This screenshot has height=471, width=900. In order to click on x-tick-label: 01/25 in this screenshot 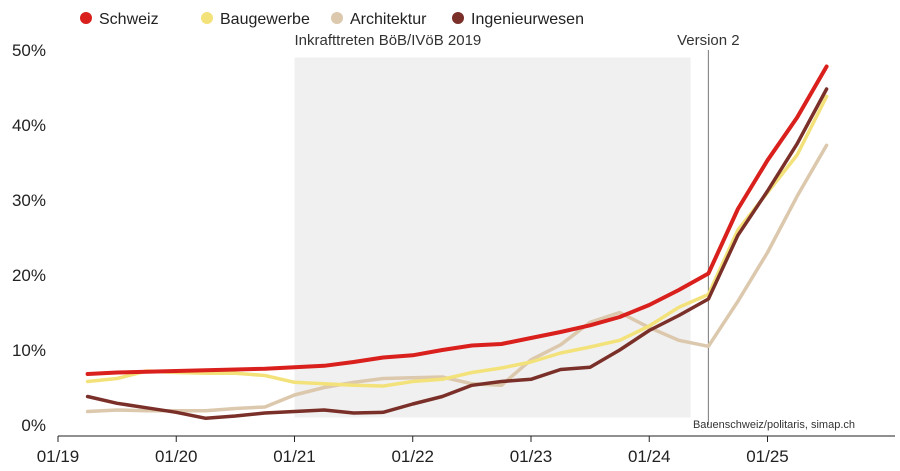, I will do `click(767, 456)`.